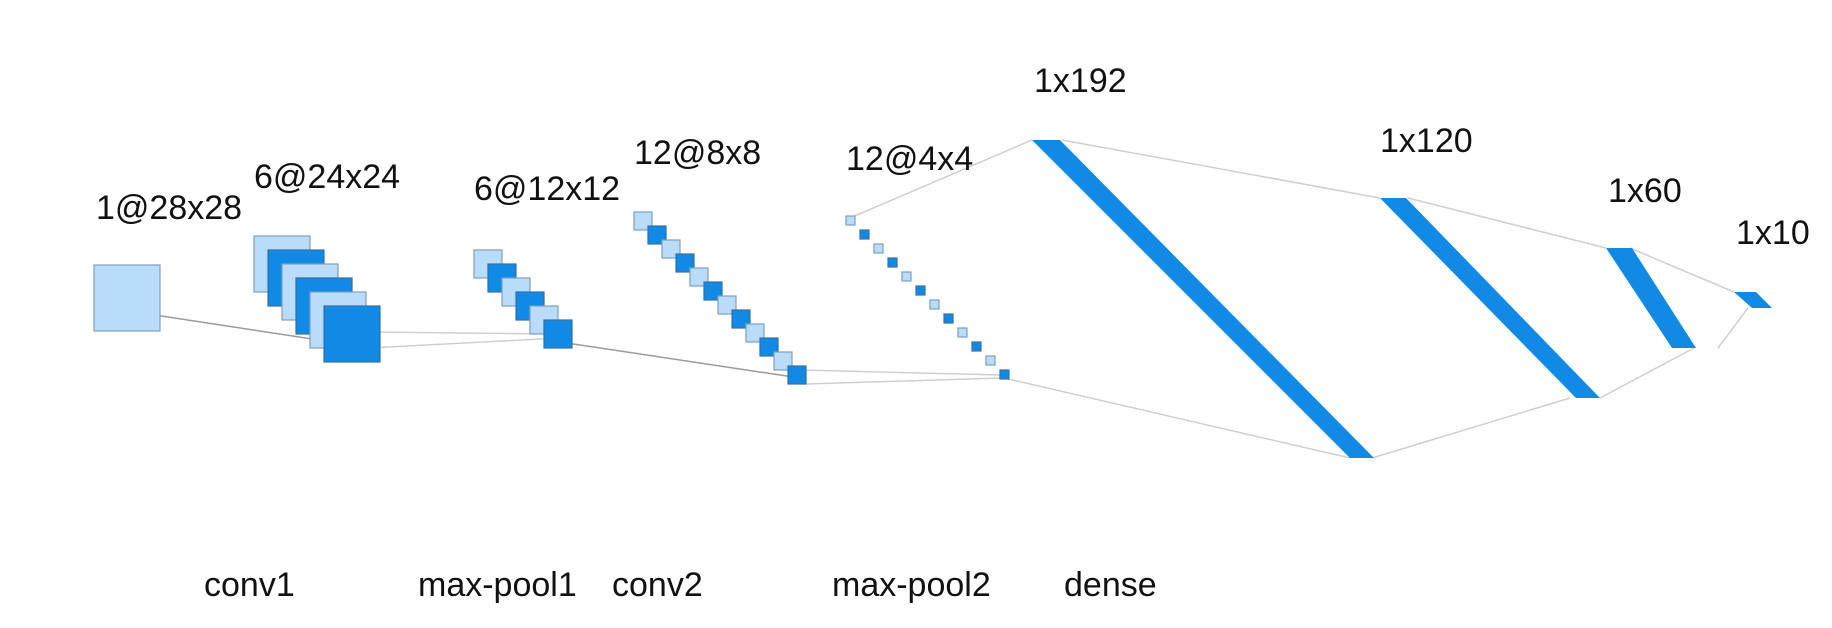 The width and height of the screenshot is (1832, 628). What do you see at coordinates (327, 177) in the screenshot?
I see `layer-shape-label: 6@24x24` at bounding box center [327, 177].